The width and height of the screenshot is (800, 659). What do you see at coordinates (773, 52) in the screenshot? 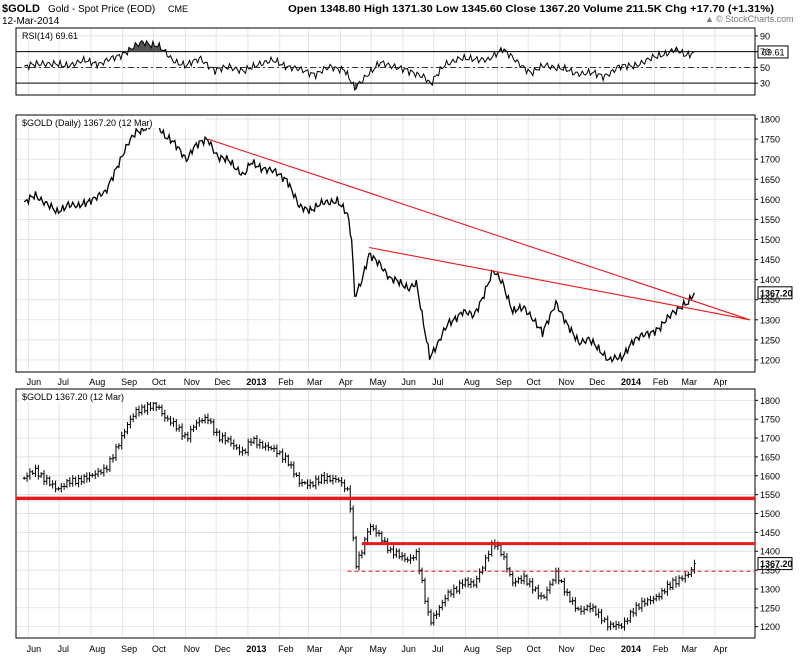
I see `rsi-last-value-label: 69.61` at bounding box center [773, 52].